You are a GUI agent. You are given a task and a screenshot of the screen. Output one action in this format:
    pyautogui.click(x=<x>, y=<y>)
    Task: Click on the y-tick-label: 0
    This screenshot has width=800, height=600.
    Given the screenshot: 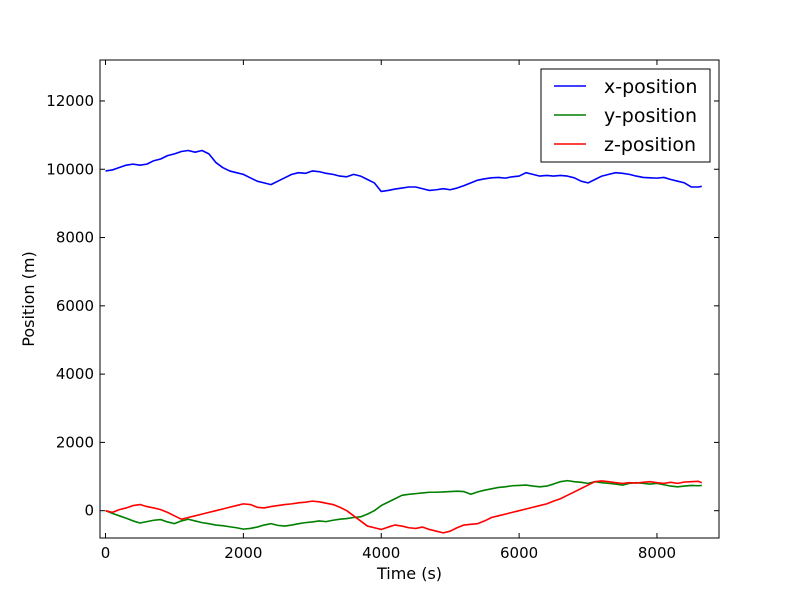 What is the action you would take?
    pyautogui.click(x=89, y=511)
    